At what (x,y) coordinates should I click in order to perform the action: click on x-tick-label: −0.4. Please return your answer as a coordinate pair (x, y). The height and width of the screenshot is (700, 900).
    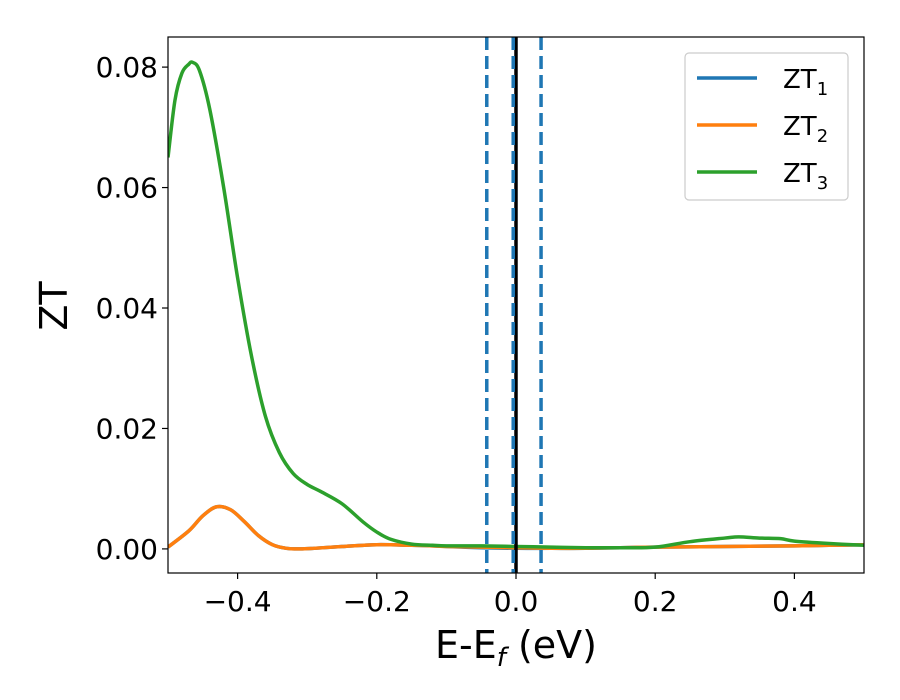
    Looking at the image, I should click on (238, 601).